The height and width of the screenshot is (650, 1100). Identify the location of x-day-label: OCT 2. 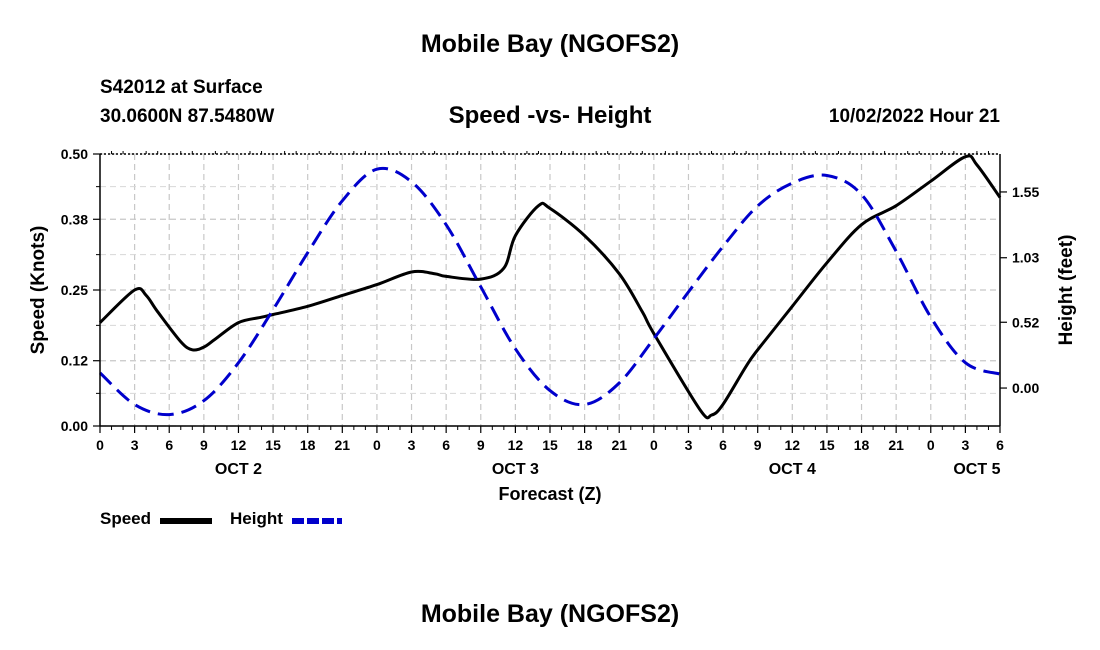
(238, 469).